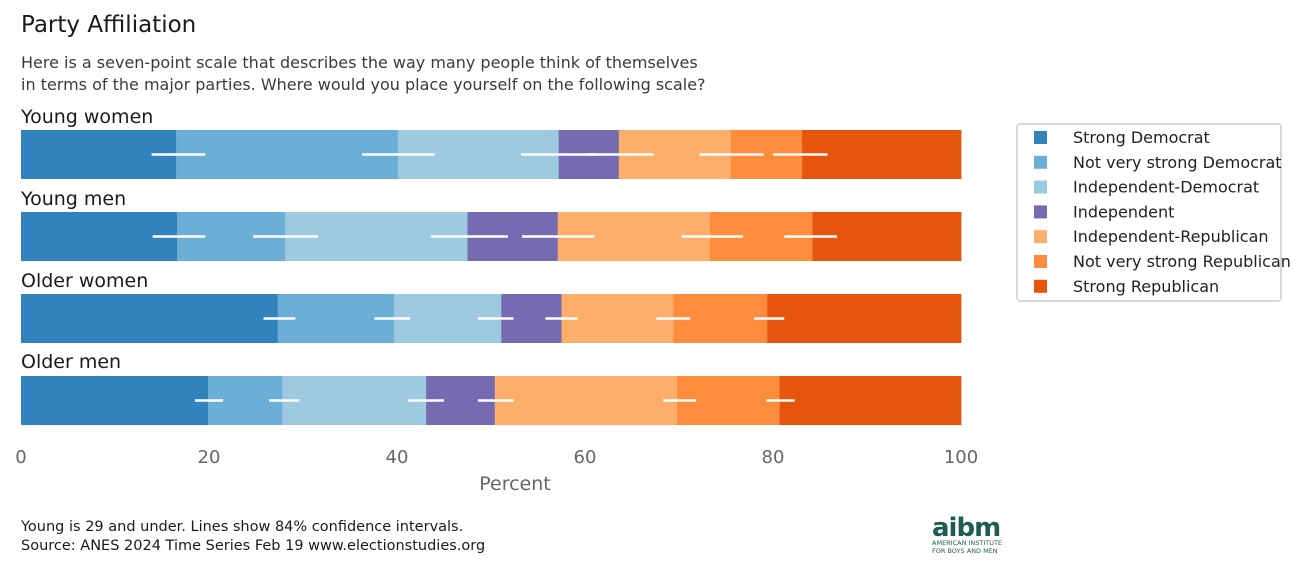 This screenshot has height=568, width=1296. I want to click on x-tick-label-60: 60, so click(585, 457).